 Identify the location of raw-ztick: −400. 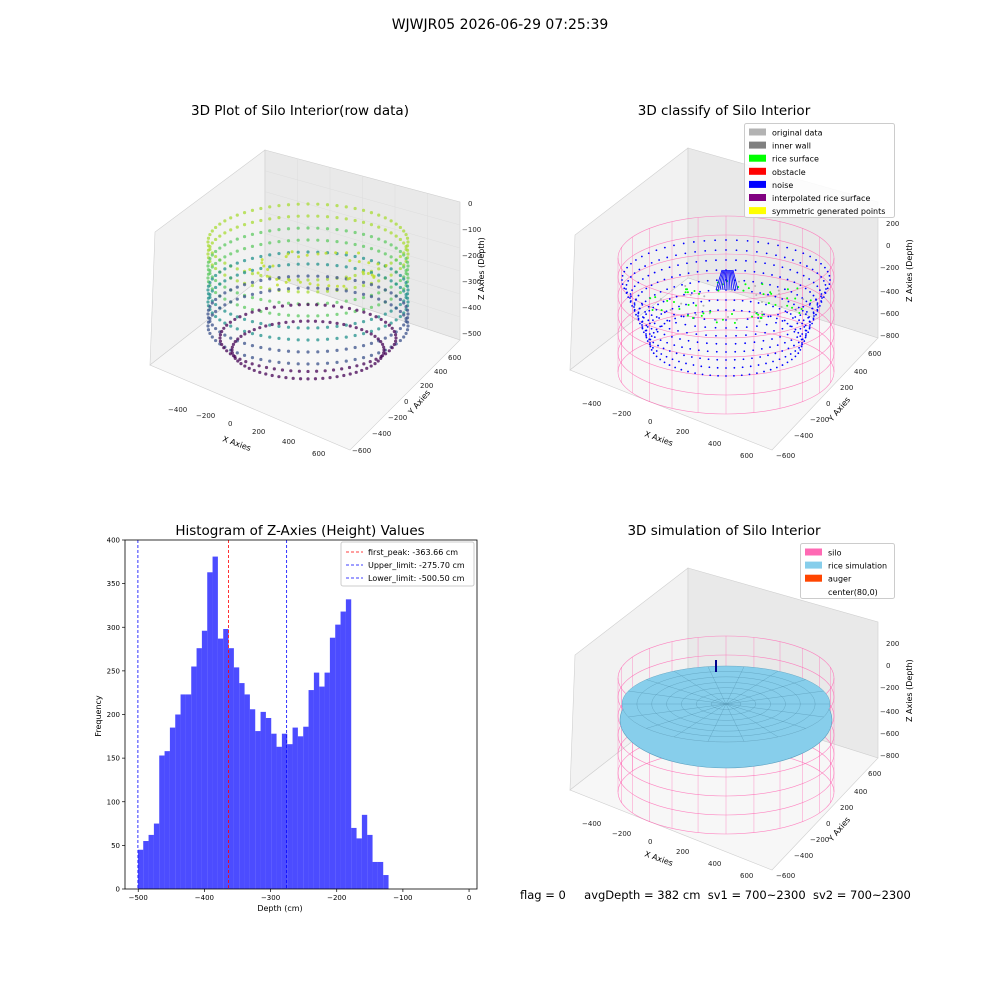
(471, 308).